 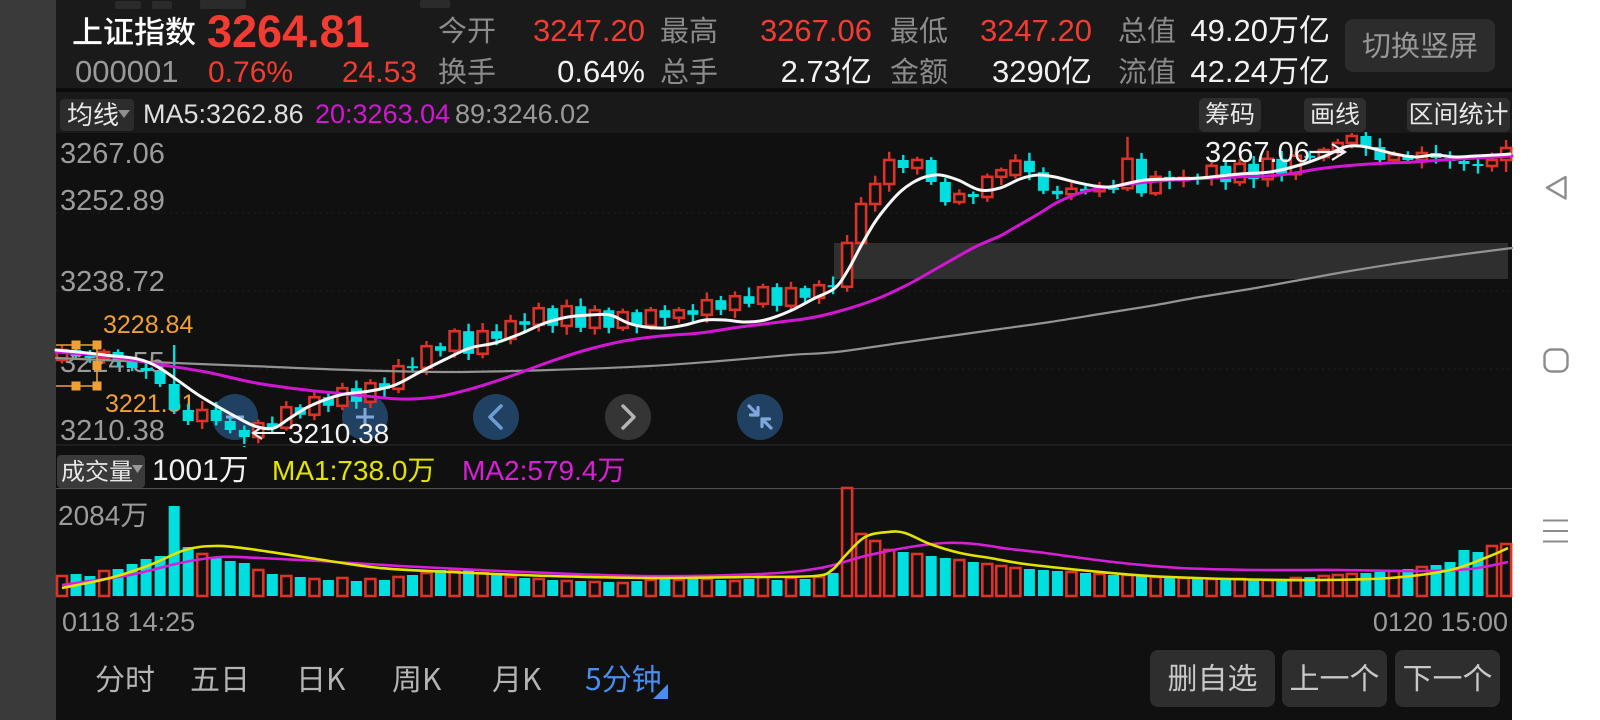 What do you see at coordinates (185, 470) in the screenshot?
I see `svg-text: 1001` at bounding box center [185, 470].